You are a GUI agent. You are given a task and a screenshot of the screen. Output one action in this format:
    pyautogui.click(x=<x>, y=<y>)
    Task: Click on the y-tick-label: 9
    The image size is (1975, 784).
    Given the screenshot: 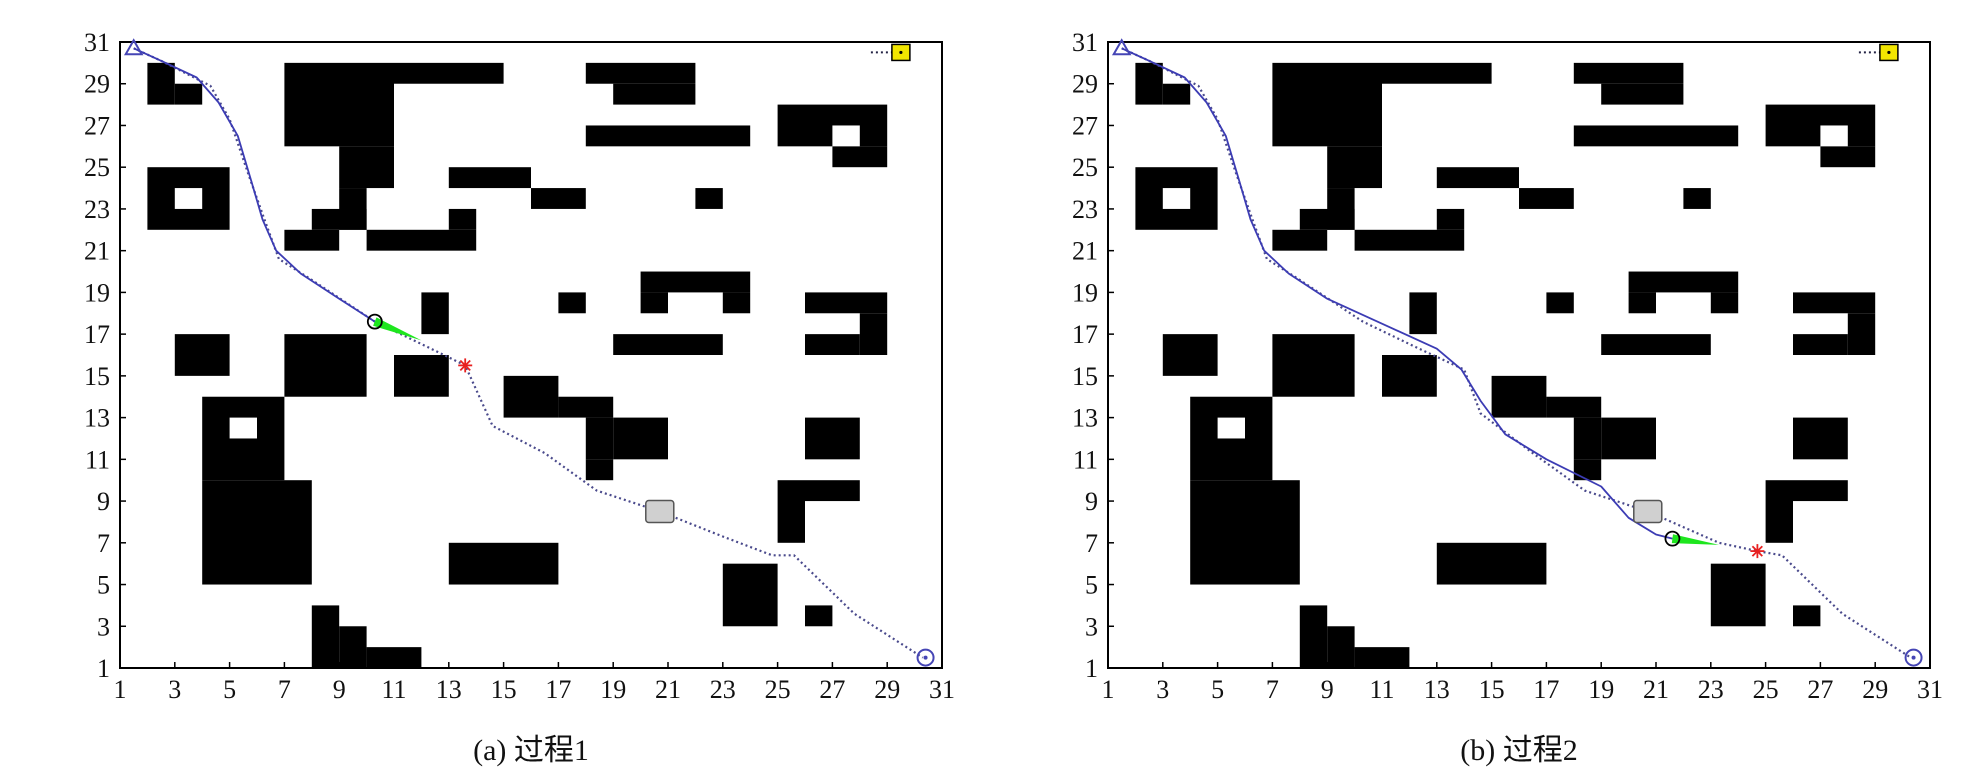 What is the action you would take?
    pyautogui.click(x=103, y=501)
    